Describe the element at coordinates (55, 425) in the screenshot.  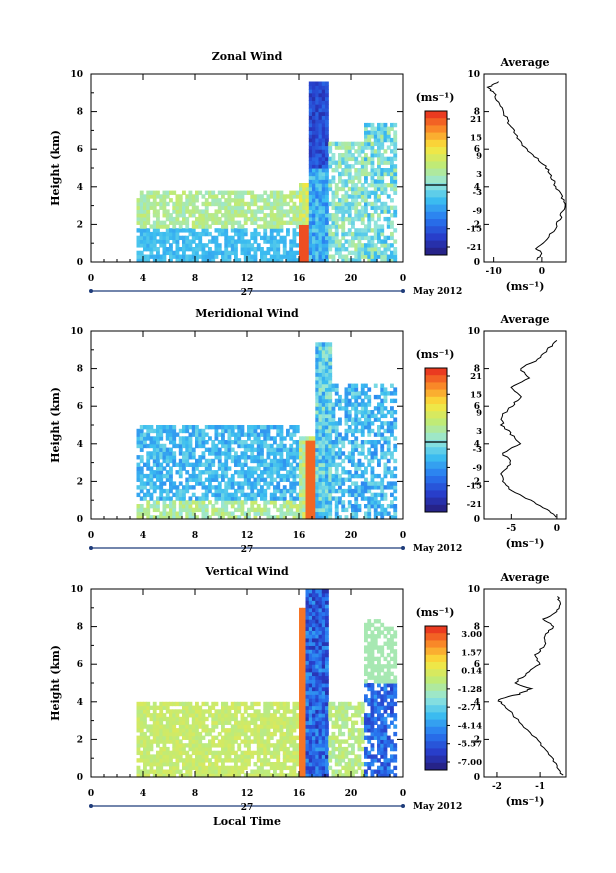
I see `y-axis-label: Height (km)` at that location.